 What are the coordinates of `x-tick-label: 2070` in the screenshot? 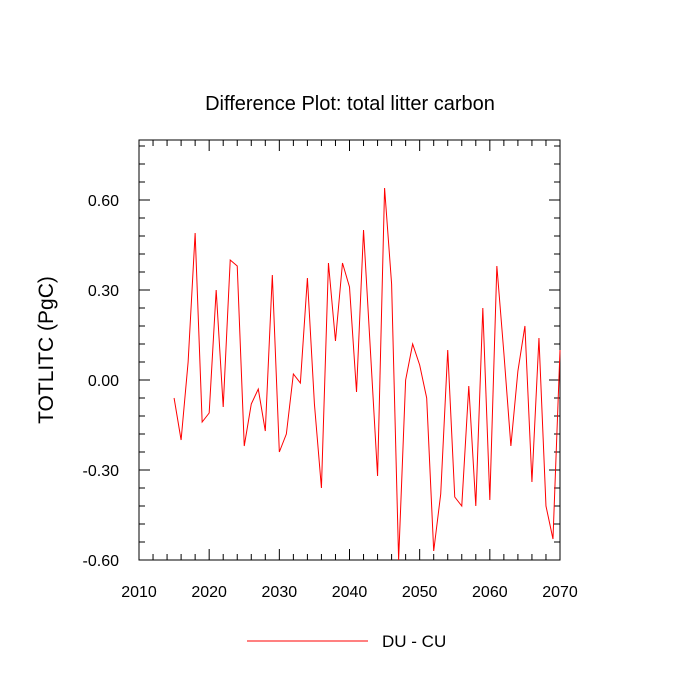 It's located at (560, 592).